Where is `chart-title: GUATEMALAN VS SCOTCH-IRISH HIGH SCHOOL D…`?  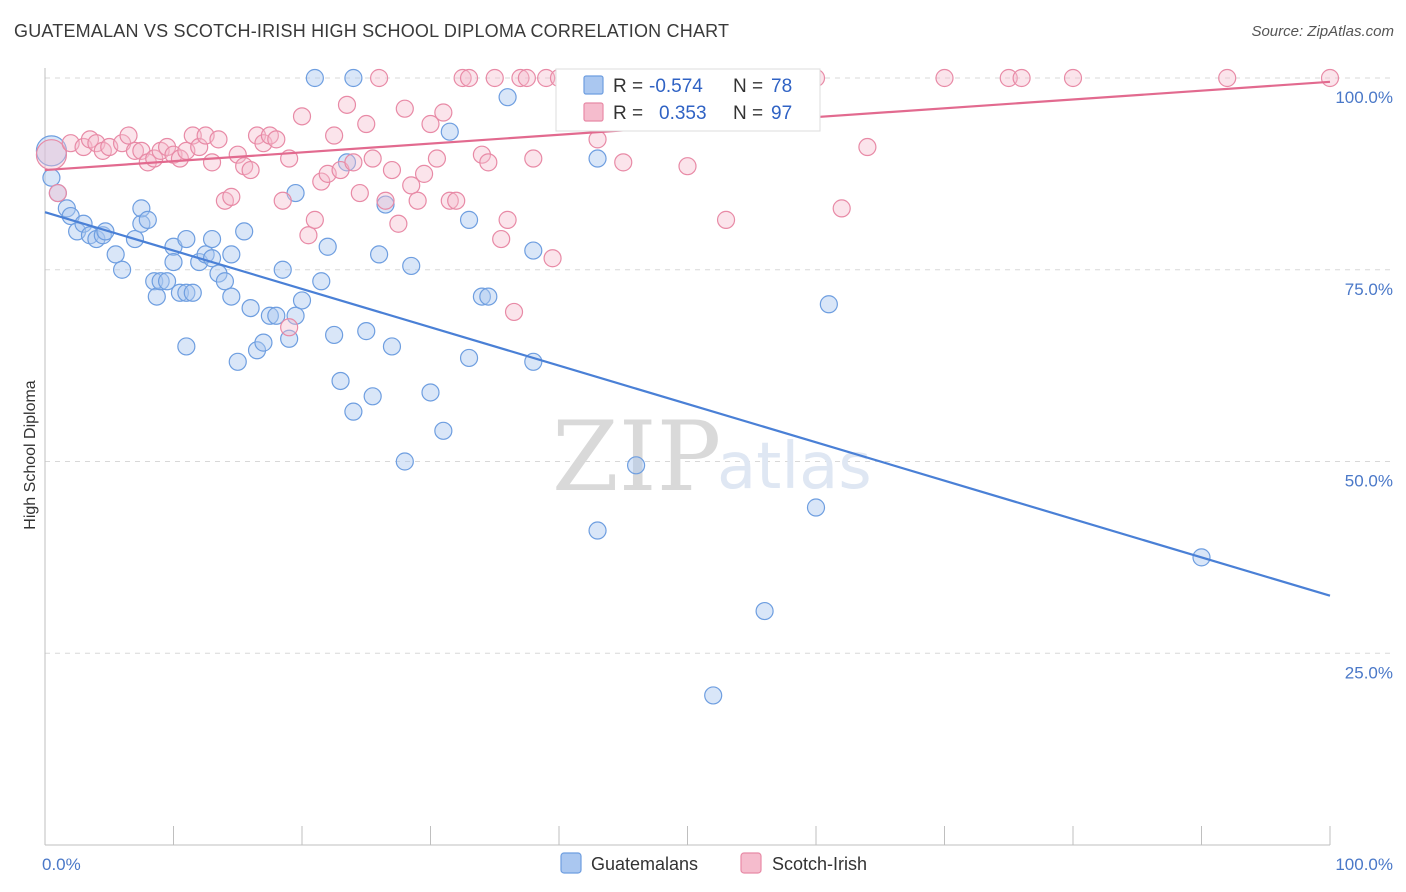 chart-title: GUATEMALAN VS SCOTCH-IRISH HIGH SCHOOL D… is located at coordinates (372, 31).